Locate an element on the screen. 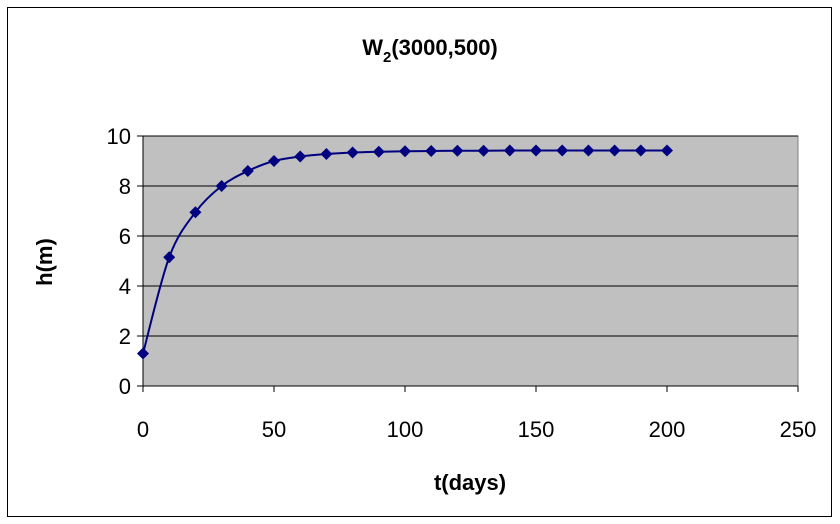 The height and width of the screenshot is (524, 840). x-tick-label-0: 0 is located at coordinates (143, 429).